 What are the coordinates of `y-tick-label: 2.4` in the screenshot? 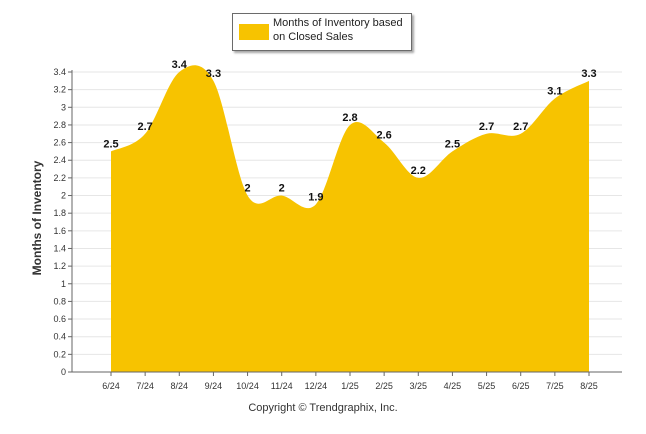 It's located at (59, 160).